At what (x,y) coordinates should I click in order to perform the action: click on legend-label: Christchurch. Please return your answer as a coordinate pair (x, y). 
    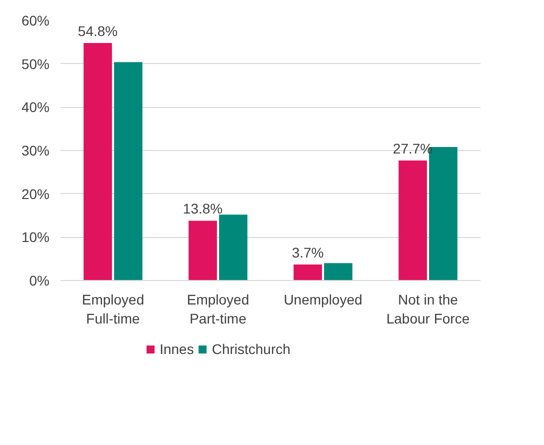
    Looking at the image, I should click on (251, 349).